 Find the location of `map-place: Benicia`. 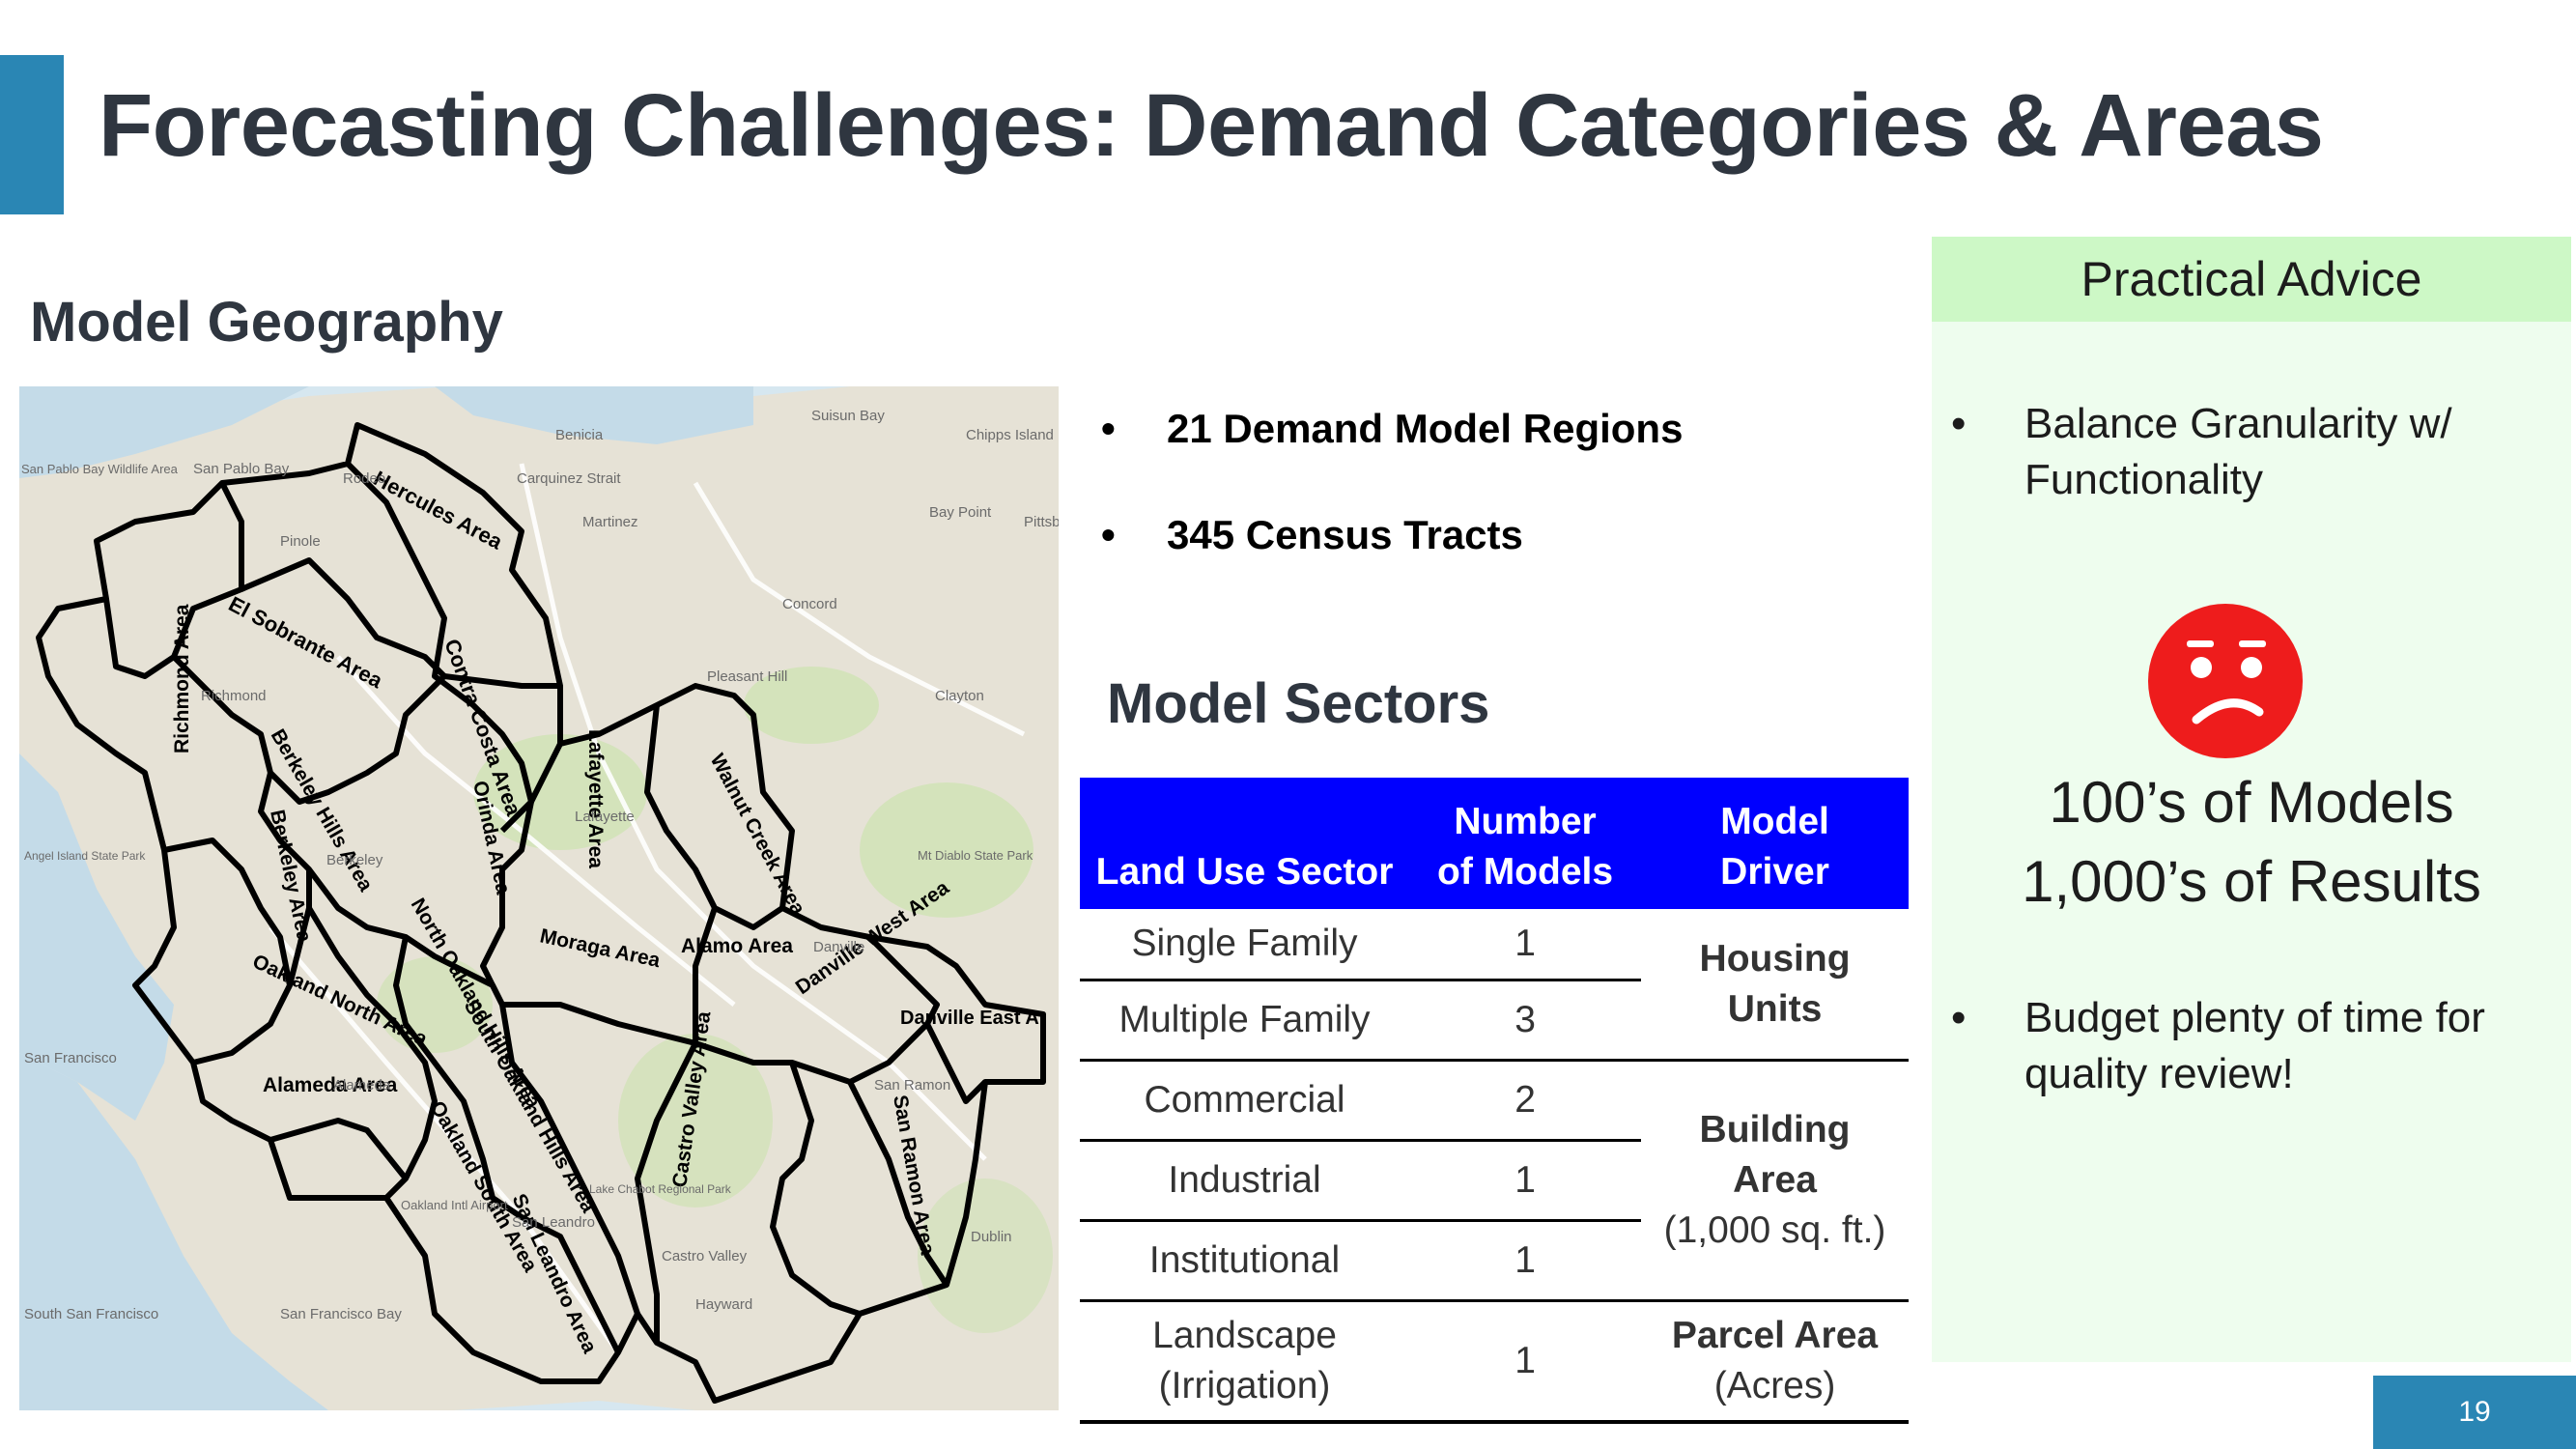

map-place: Benicia is located at coordinates (579, 435).